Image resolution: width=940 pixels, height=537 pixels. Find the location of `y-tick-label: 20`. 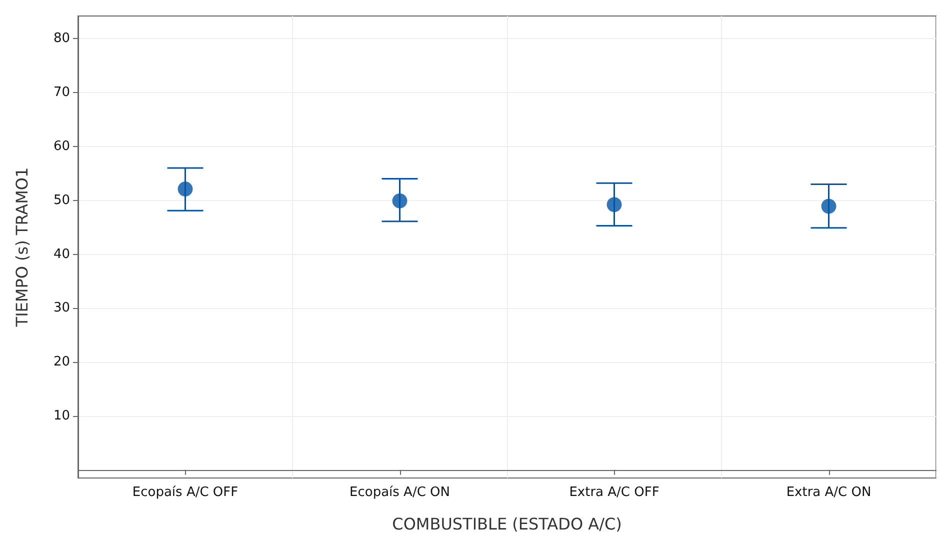

y-tick-label: 20 is located at coordinates (61, 362).